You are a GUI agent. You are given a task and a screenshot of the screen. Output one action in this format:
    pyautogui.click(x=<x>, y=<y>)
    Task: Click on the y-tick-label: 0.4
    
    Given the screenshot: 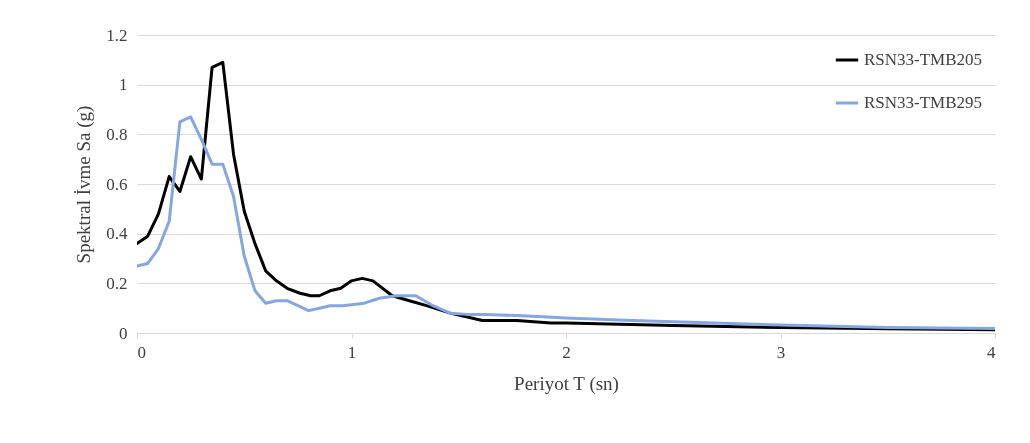 What is the action you would take?
    pyautogui.click(x=117, y=234)
    